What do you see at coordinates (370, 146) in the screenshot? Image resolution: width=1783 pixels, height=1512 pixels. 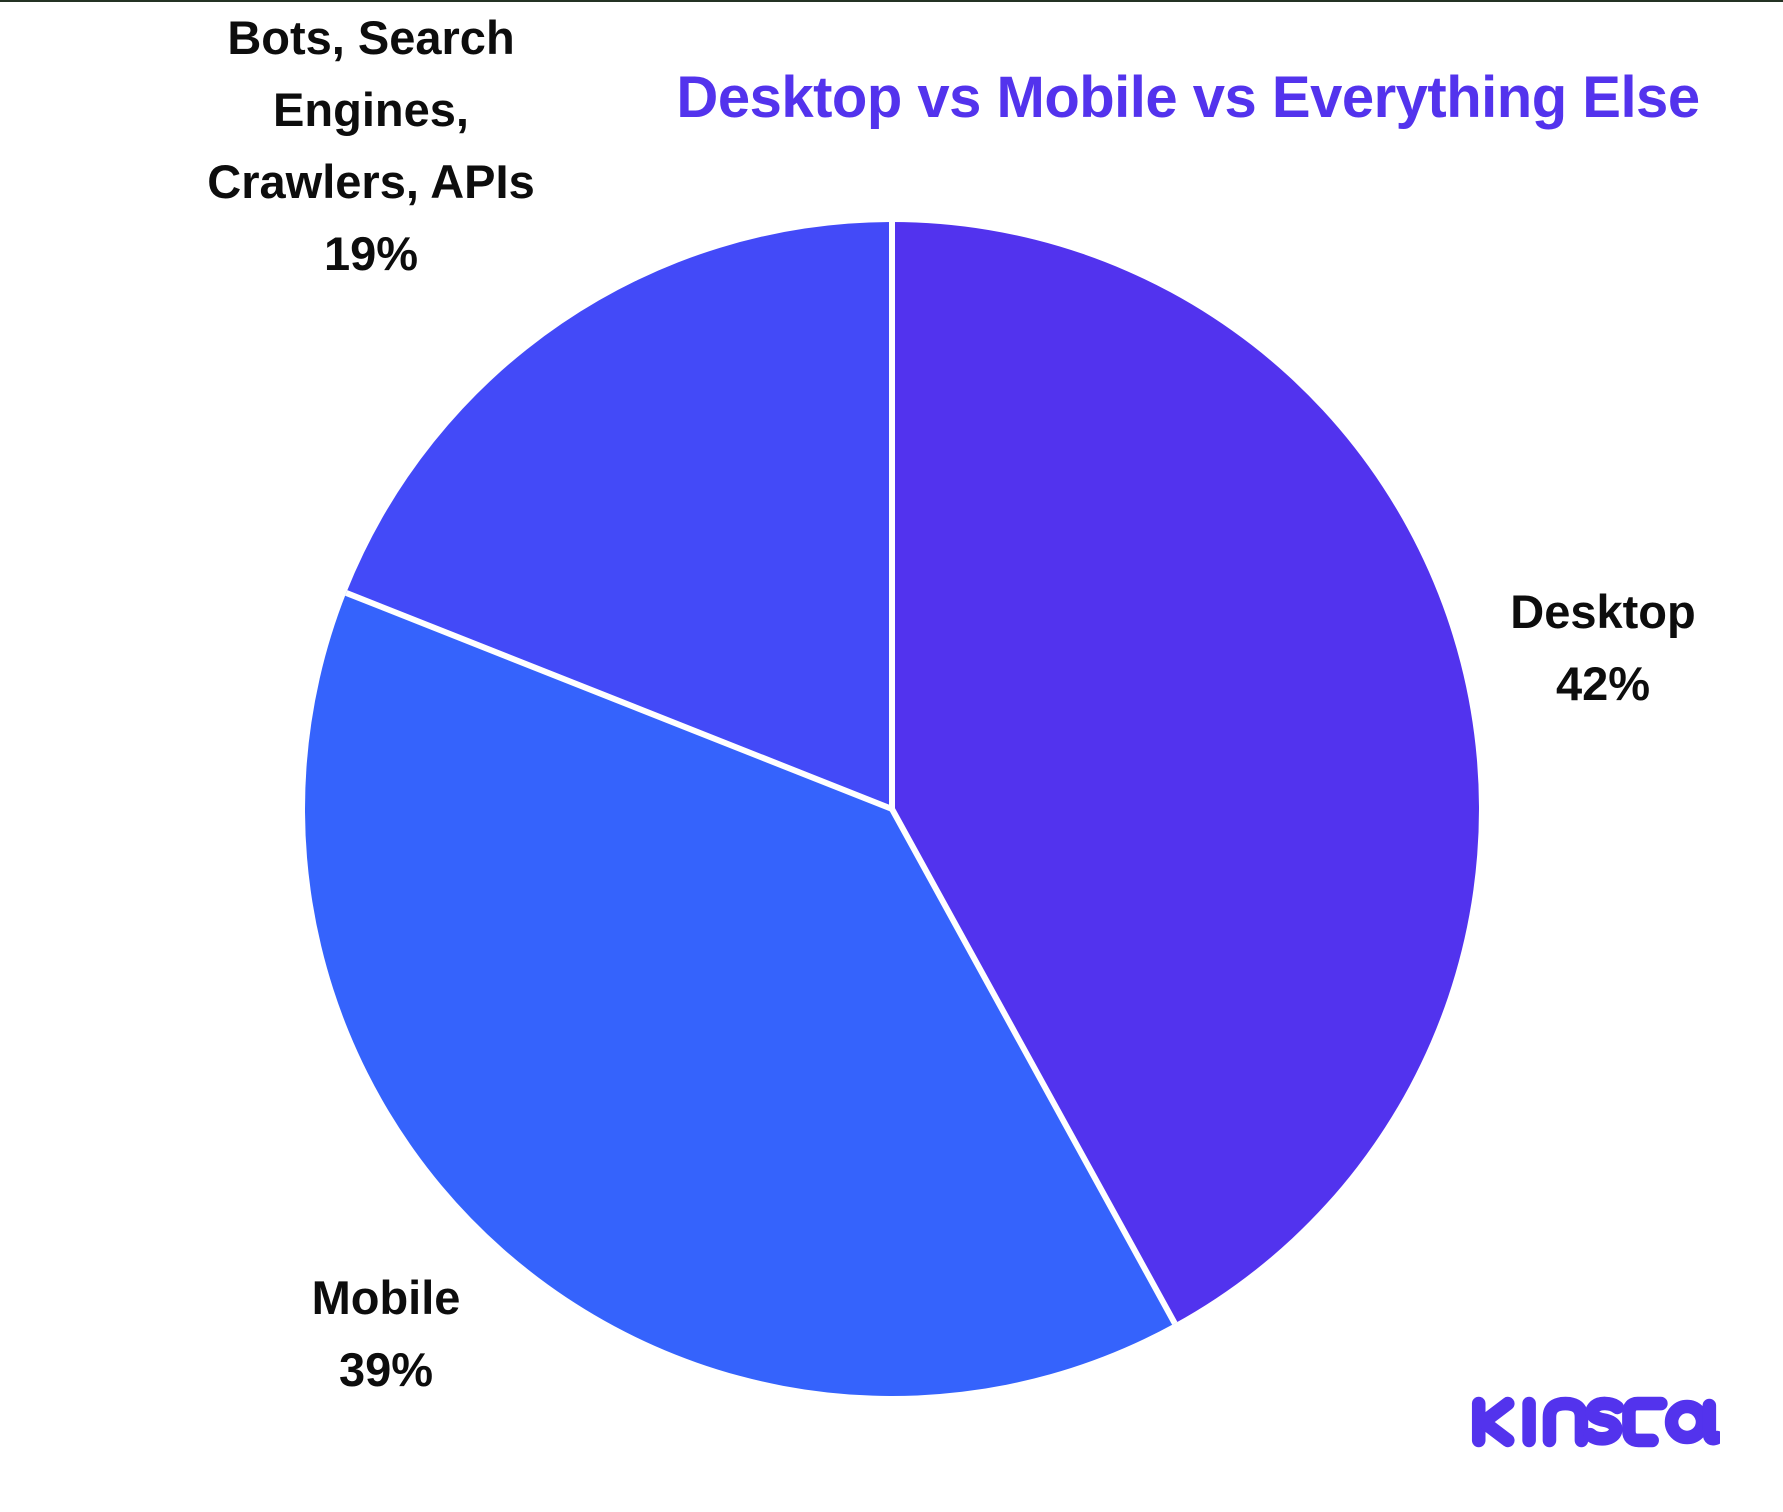 I see `label-bots-slice: Bots, Search Engines, Crawlers, APIs 19%` at bounding box center [370, 146].